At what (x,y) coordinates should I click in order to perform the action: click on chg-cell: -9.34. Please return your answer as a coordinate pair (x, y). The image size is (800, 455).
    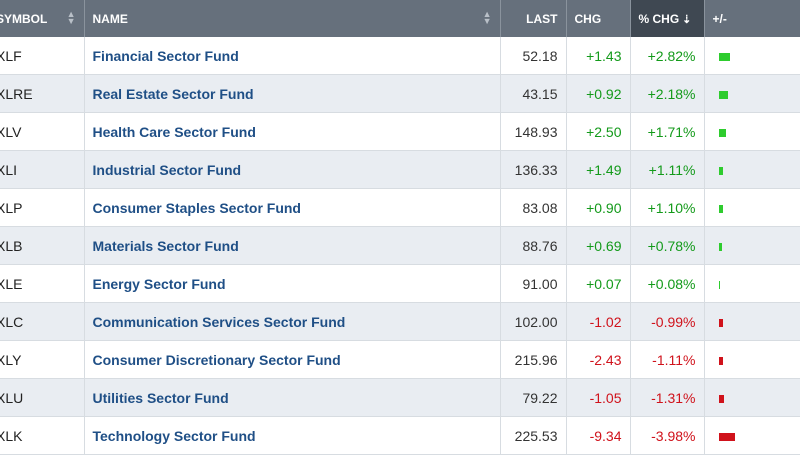
    Looking at the image, I should click on (598, 435).